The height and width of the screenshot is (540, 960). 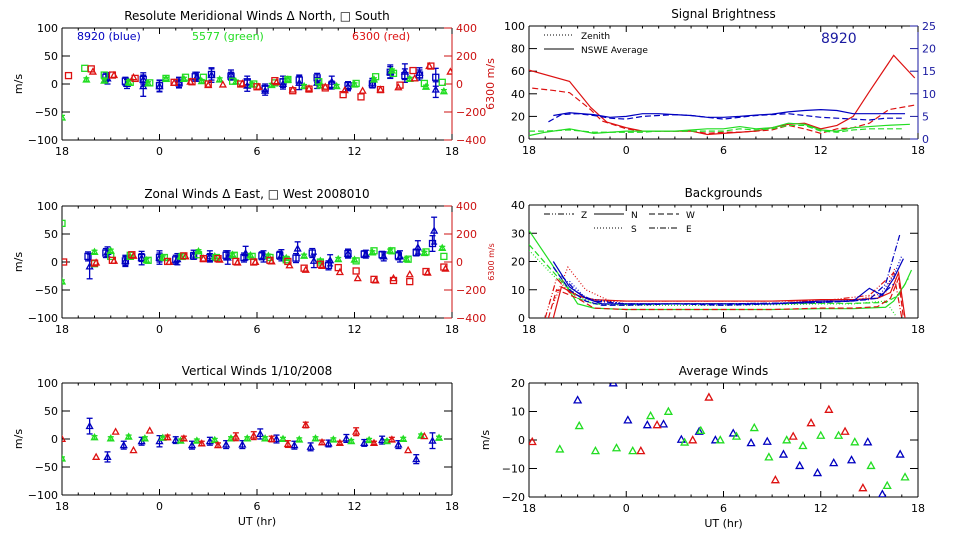 What do you see at coordinates (689, 230) in the screenshot?
I see `legend-label: E` at bounding box center [689, 230].